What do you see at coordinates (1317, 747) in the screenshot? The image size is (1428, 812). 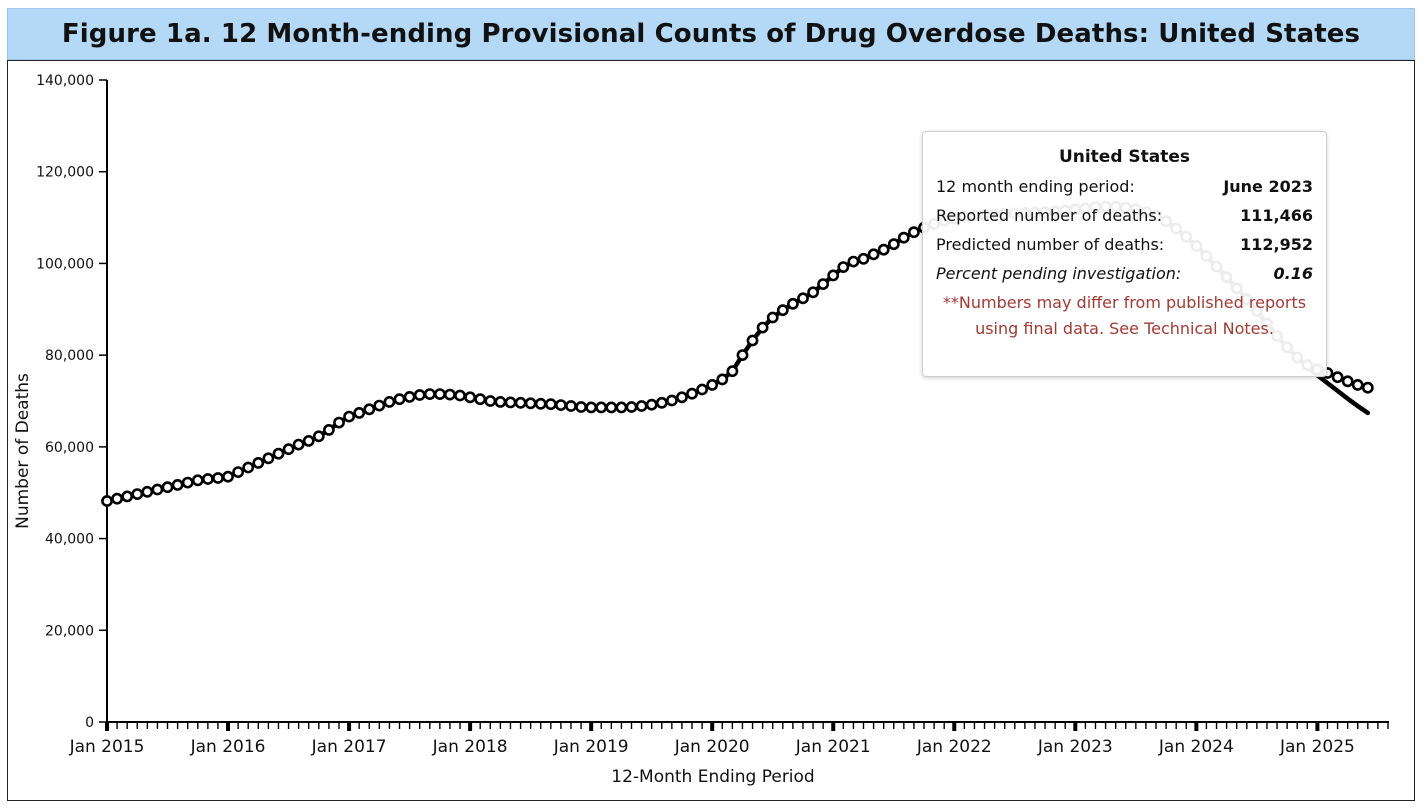 I see `x-tick-label: Jan 2025` at bounding box center [1317, 747].